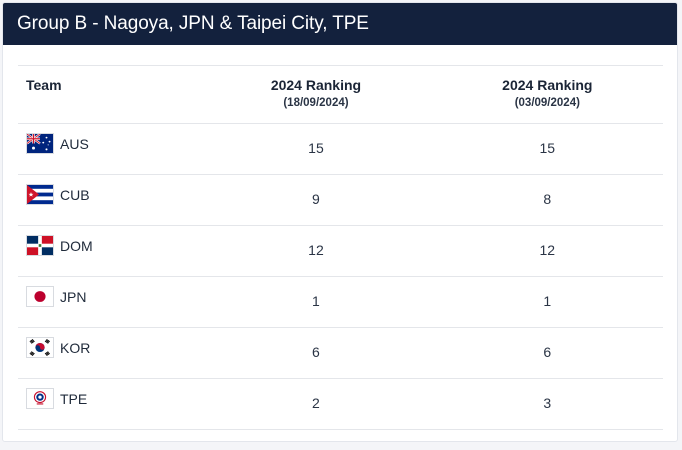 This screenshot has height=450, width=682. What do you see at coordinates (316, 251) in the screenshot?
I see `ranking-1-value: 12` at bounding box center [316, 251].